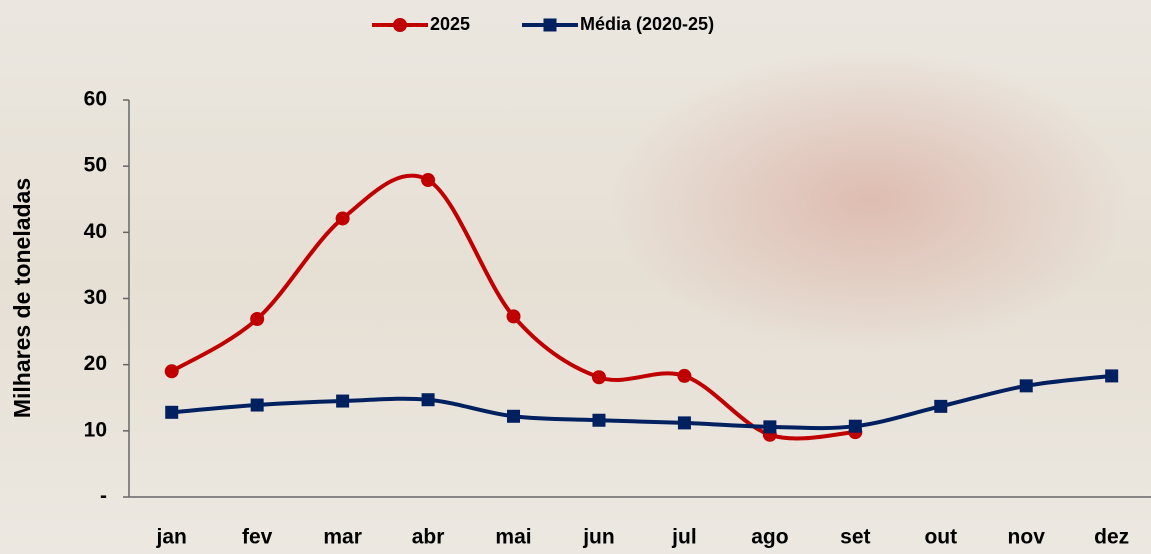 Image resolution: width=1151 pixels, height=554 pixels. What do you see at coordinates (1027, 537) in the screenshot?
I see `x-tick-label: nov` at bounding box center [1027, 537].